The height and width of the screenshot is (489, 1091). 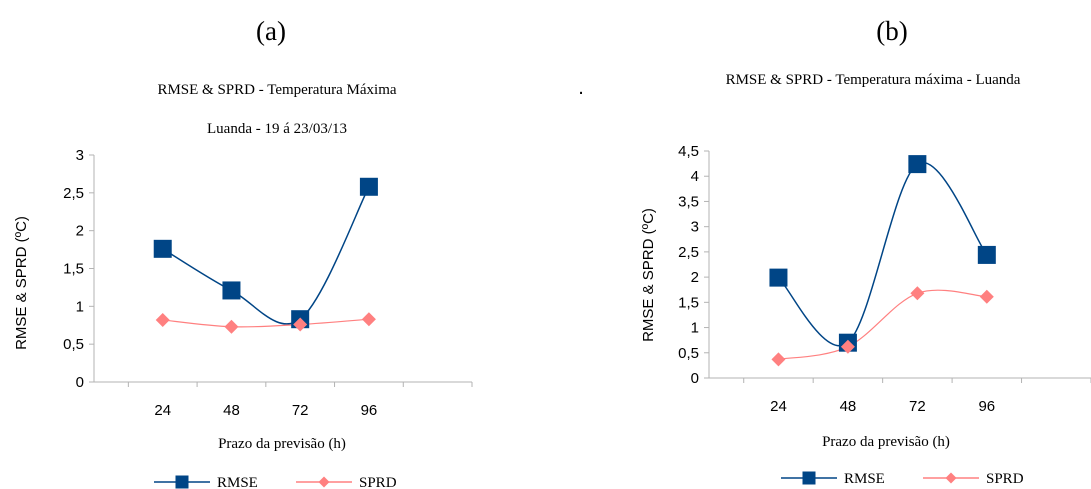 What do you see at coordinates (581, 88) in the screenshot?
I see `stray-mark: .` at bounding box center [581, 88].